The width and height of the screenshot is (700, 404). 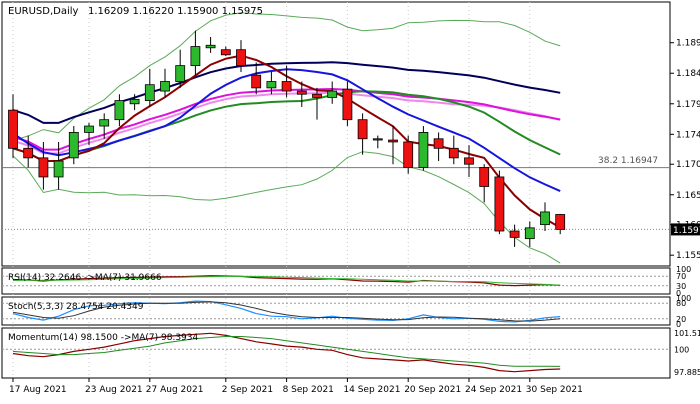 What do you see at coordinates (493, 390) in the screenshot?
I see `date-axis-label: 24 Sep 2021` at bounding box center [493, 390].